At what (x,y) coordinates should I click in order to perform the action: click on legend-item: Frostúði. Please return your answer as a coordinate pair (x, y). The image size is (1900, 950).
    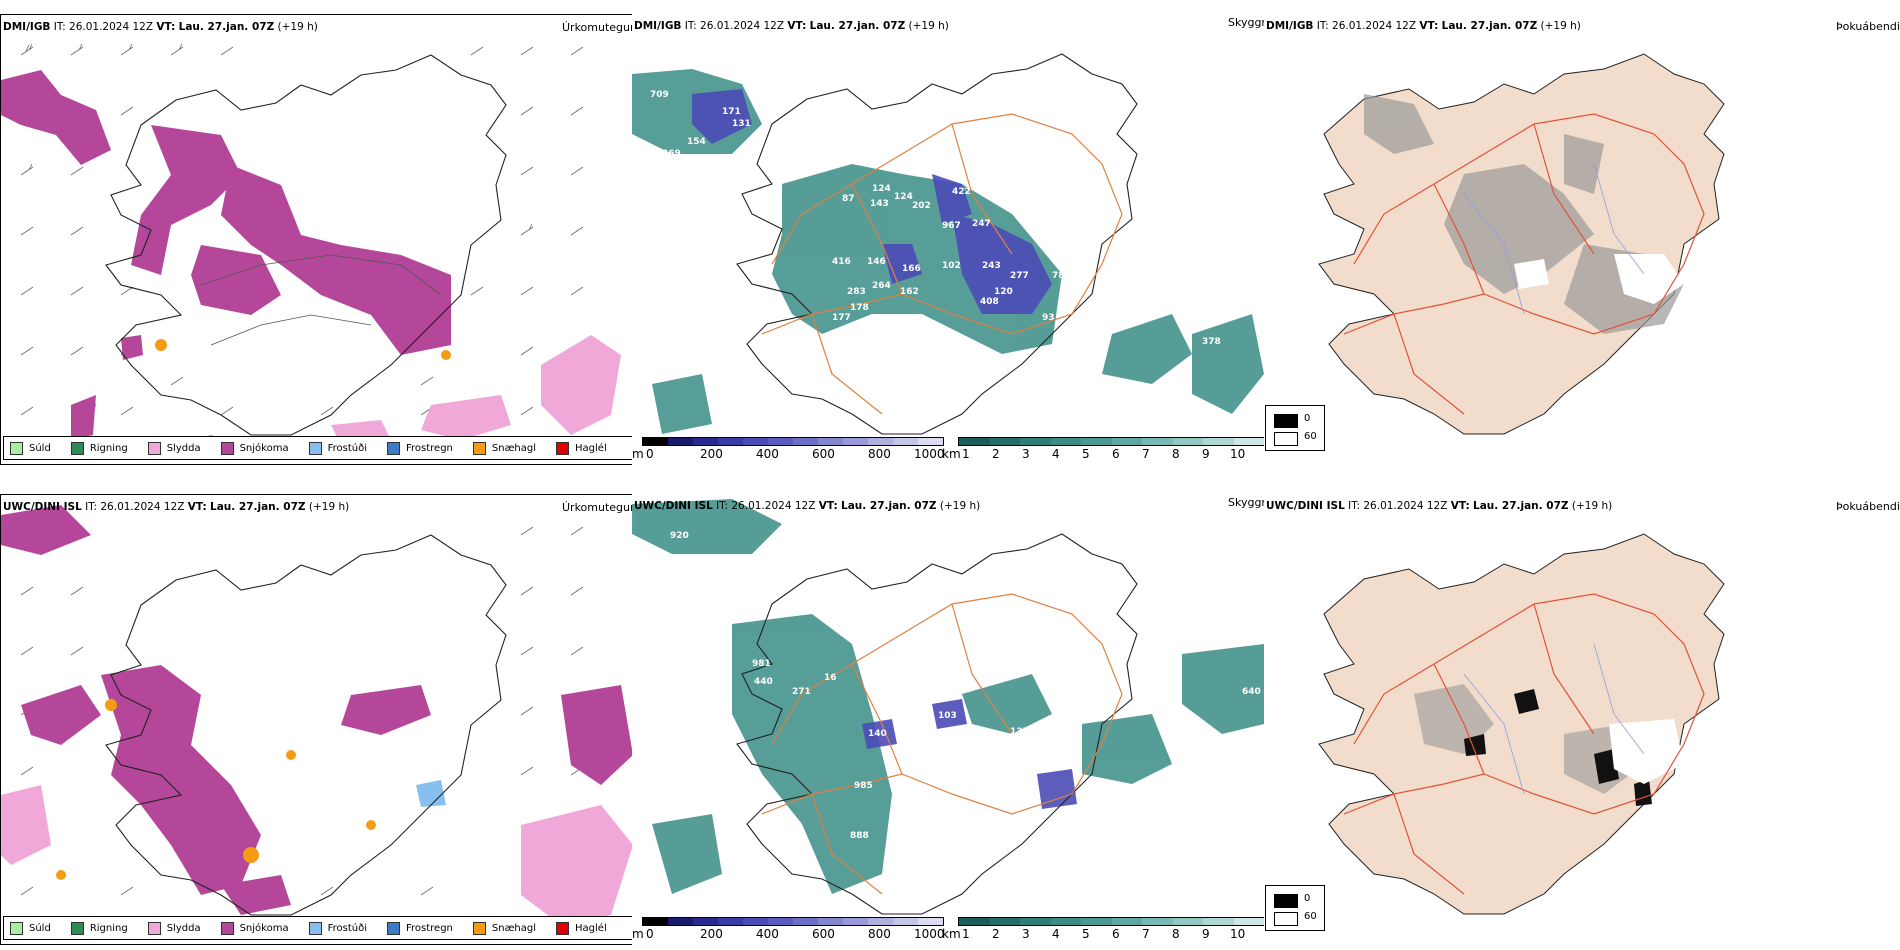
    Looking at the image, I should click on (337, 928).